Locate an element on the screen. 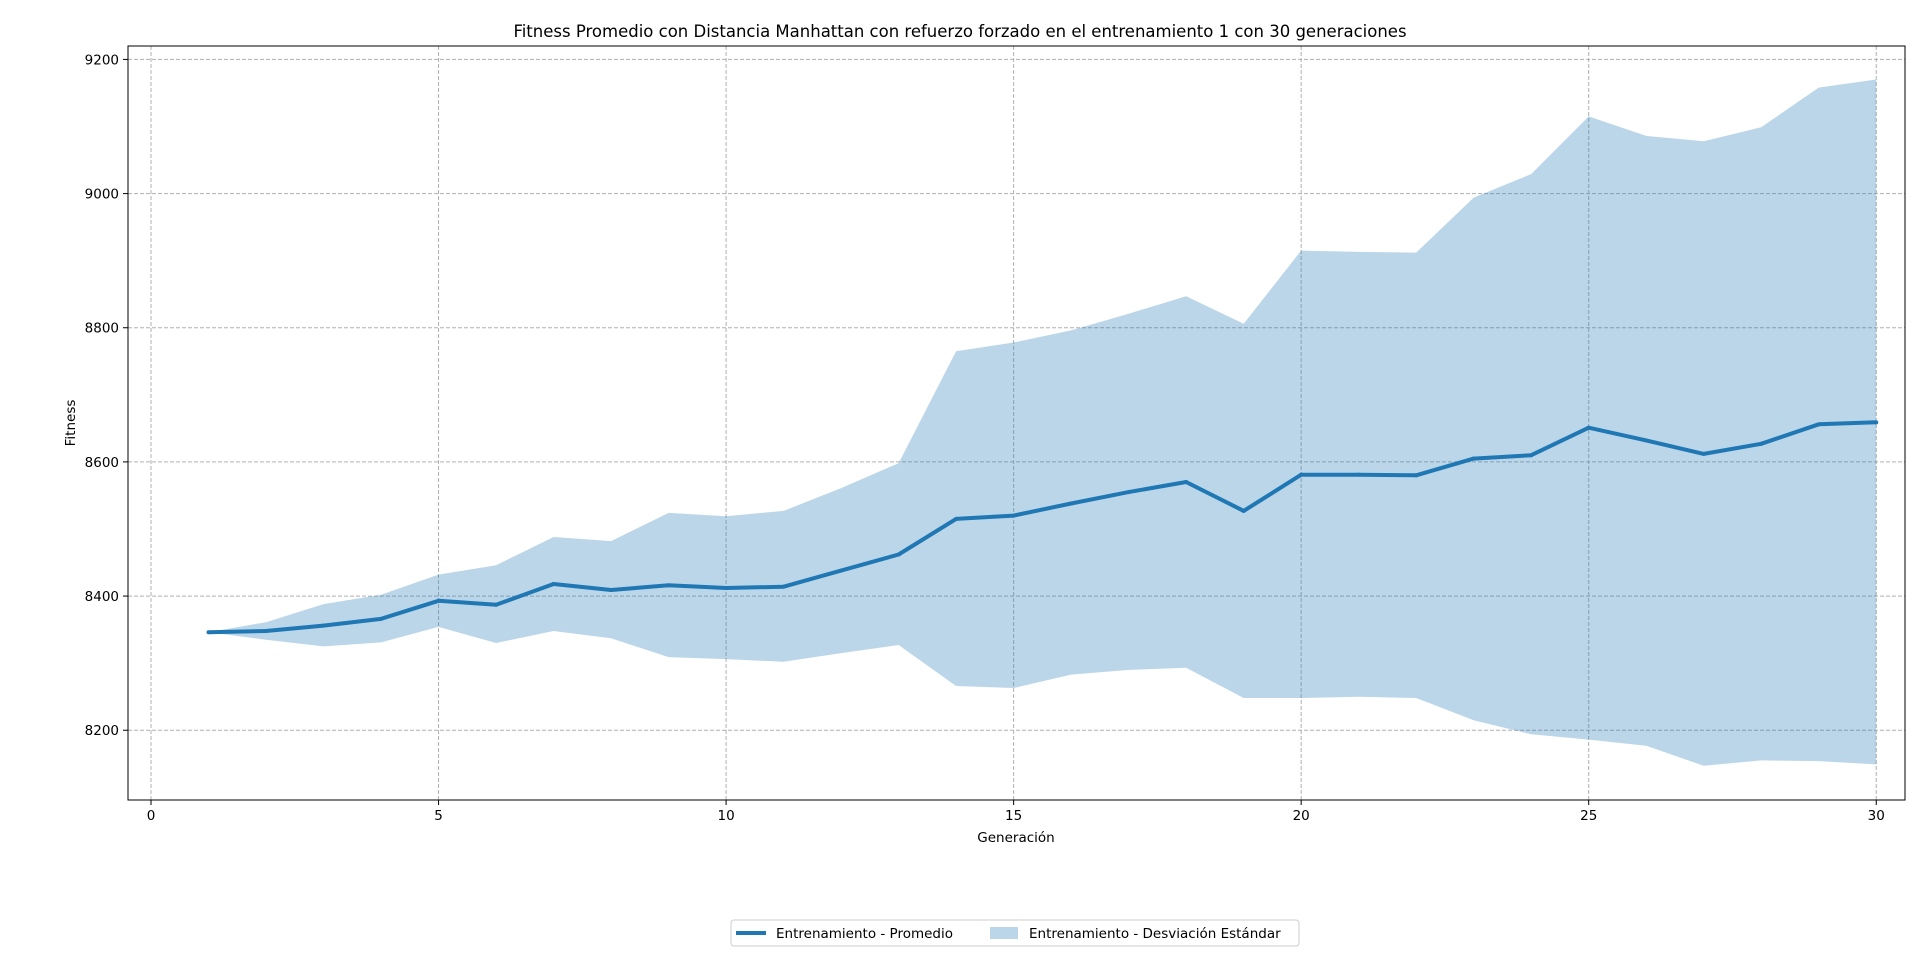  x-tick-label: 25 is located at coordinates (1588, 816).